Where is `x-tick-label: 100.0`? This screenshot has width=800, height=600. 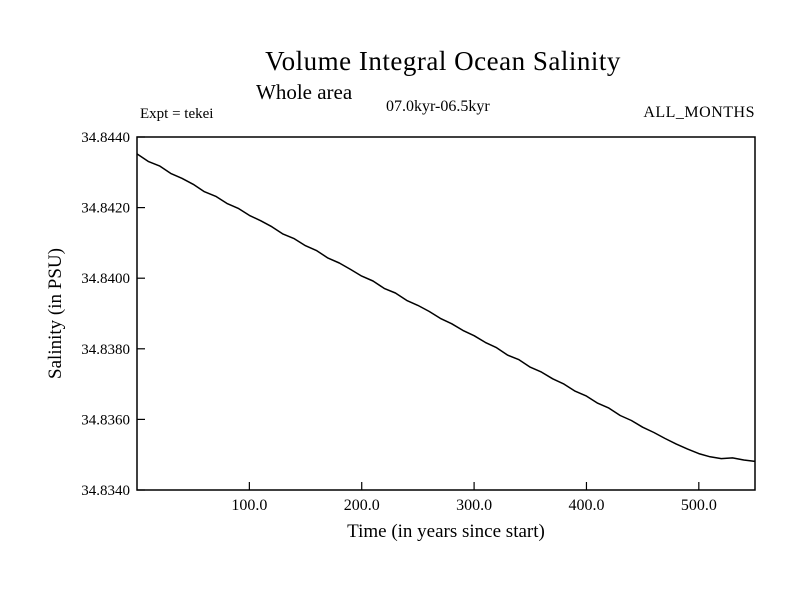 x-tick-label: 100.0 is located at coordinates (249, 505).